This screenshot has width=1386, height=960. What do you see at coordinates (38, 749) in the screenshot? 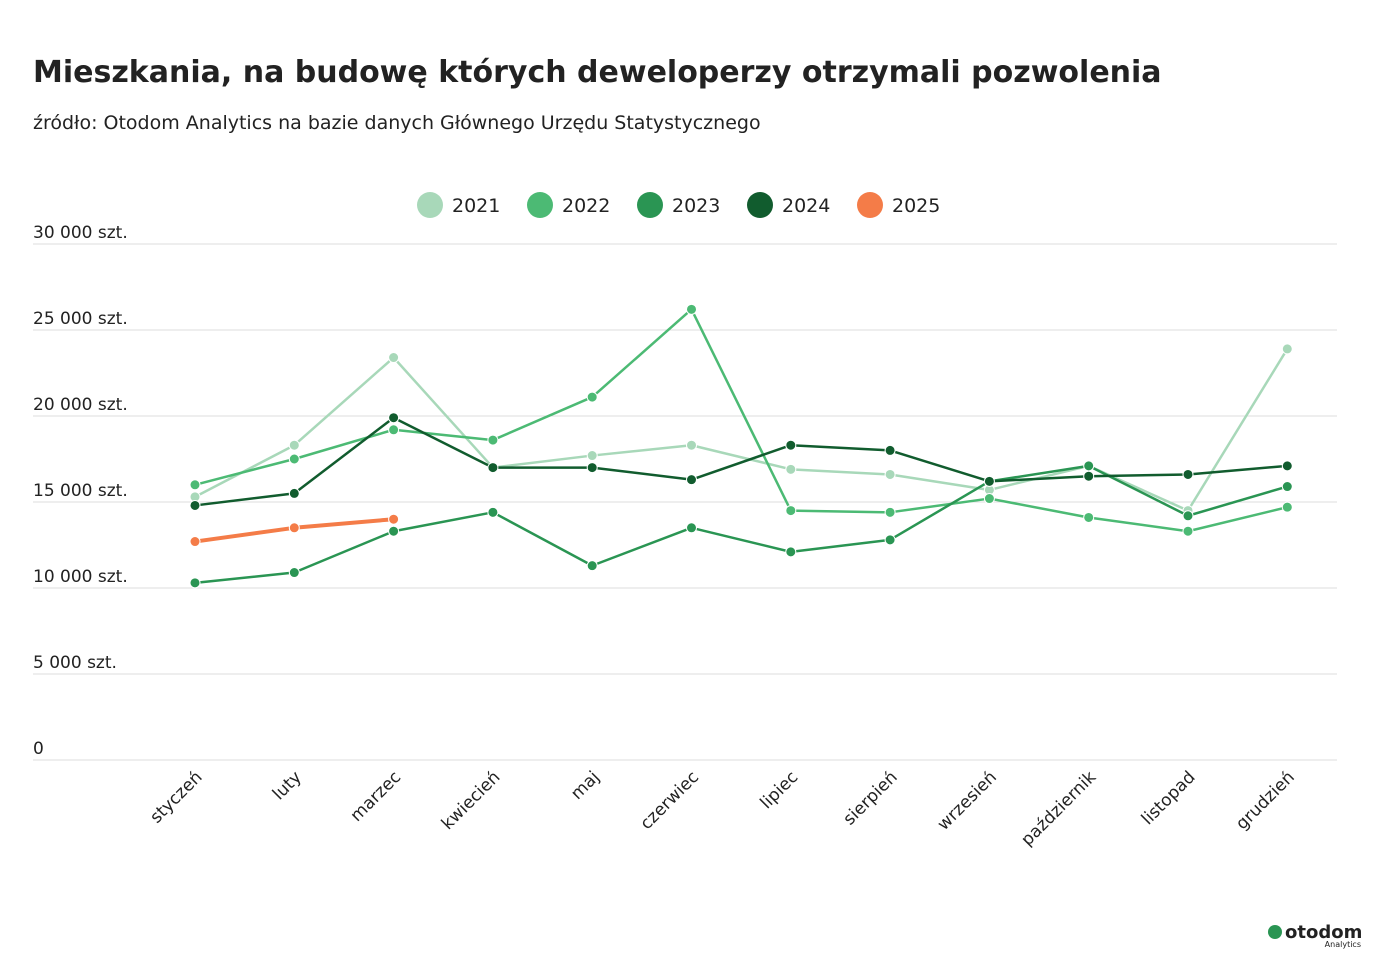
I see `y-tick-label: 0` at bounding box center [38, 749].